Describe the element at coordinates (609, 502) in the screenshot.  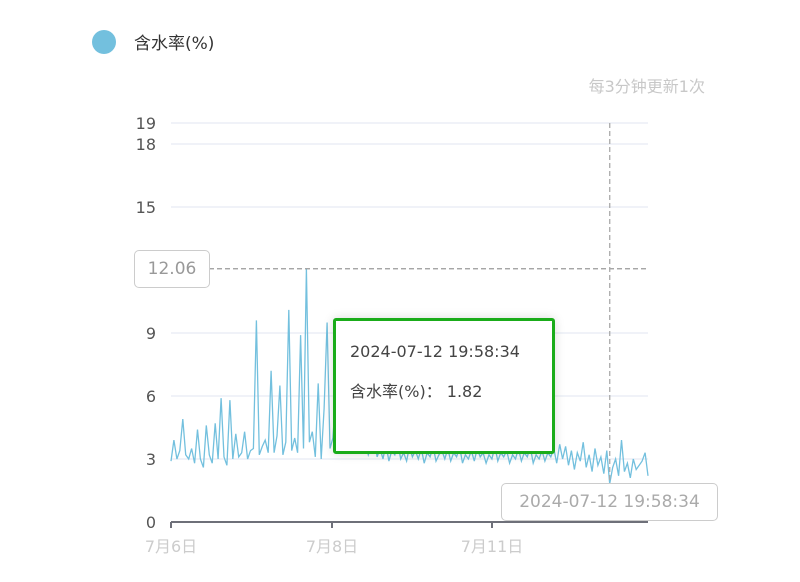
I see `axis-pointer-x-label: 2024-07-12 19:58:34` at that location.